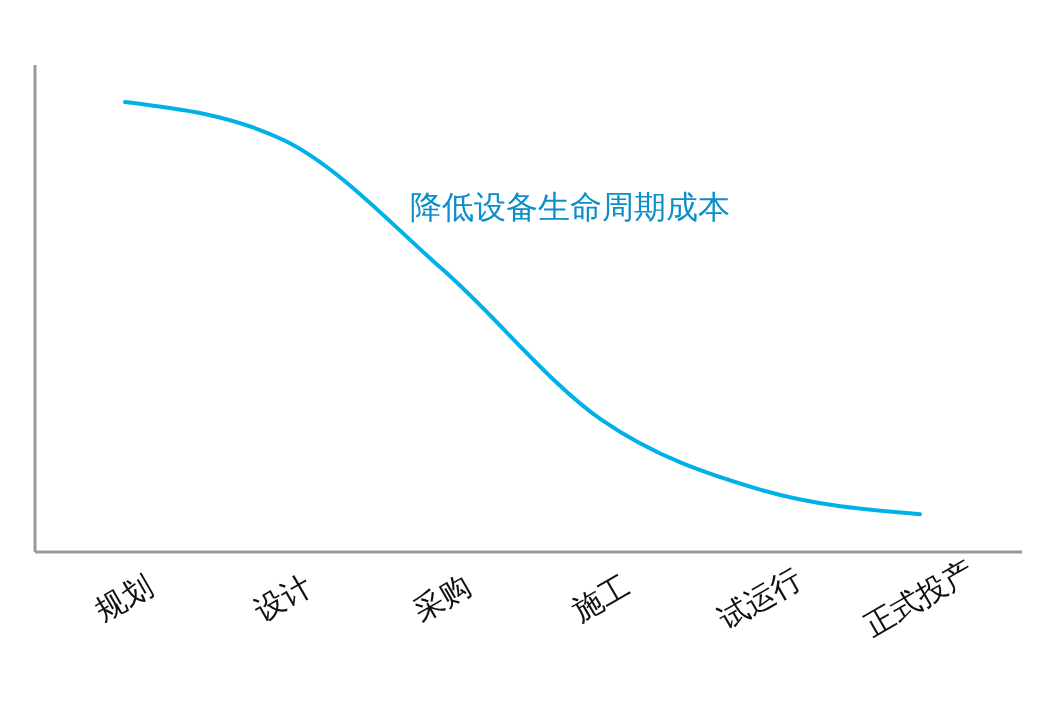 This screenshot has height=710, width=1054. I want to click on x-tick-label: 试运行, so click(760, 598).